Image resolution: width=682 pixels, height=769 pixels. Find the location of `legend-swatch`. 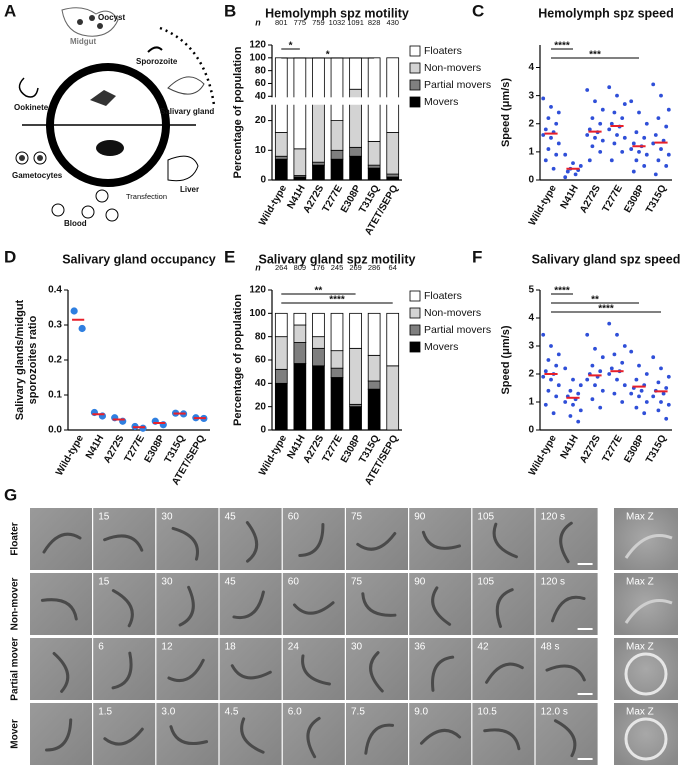

legend-swatch is located at coordinates (415, 296).